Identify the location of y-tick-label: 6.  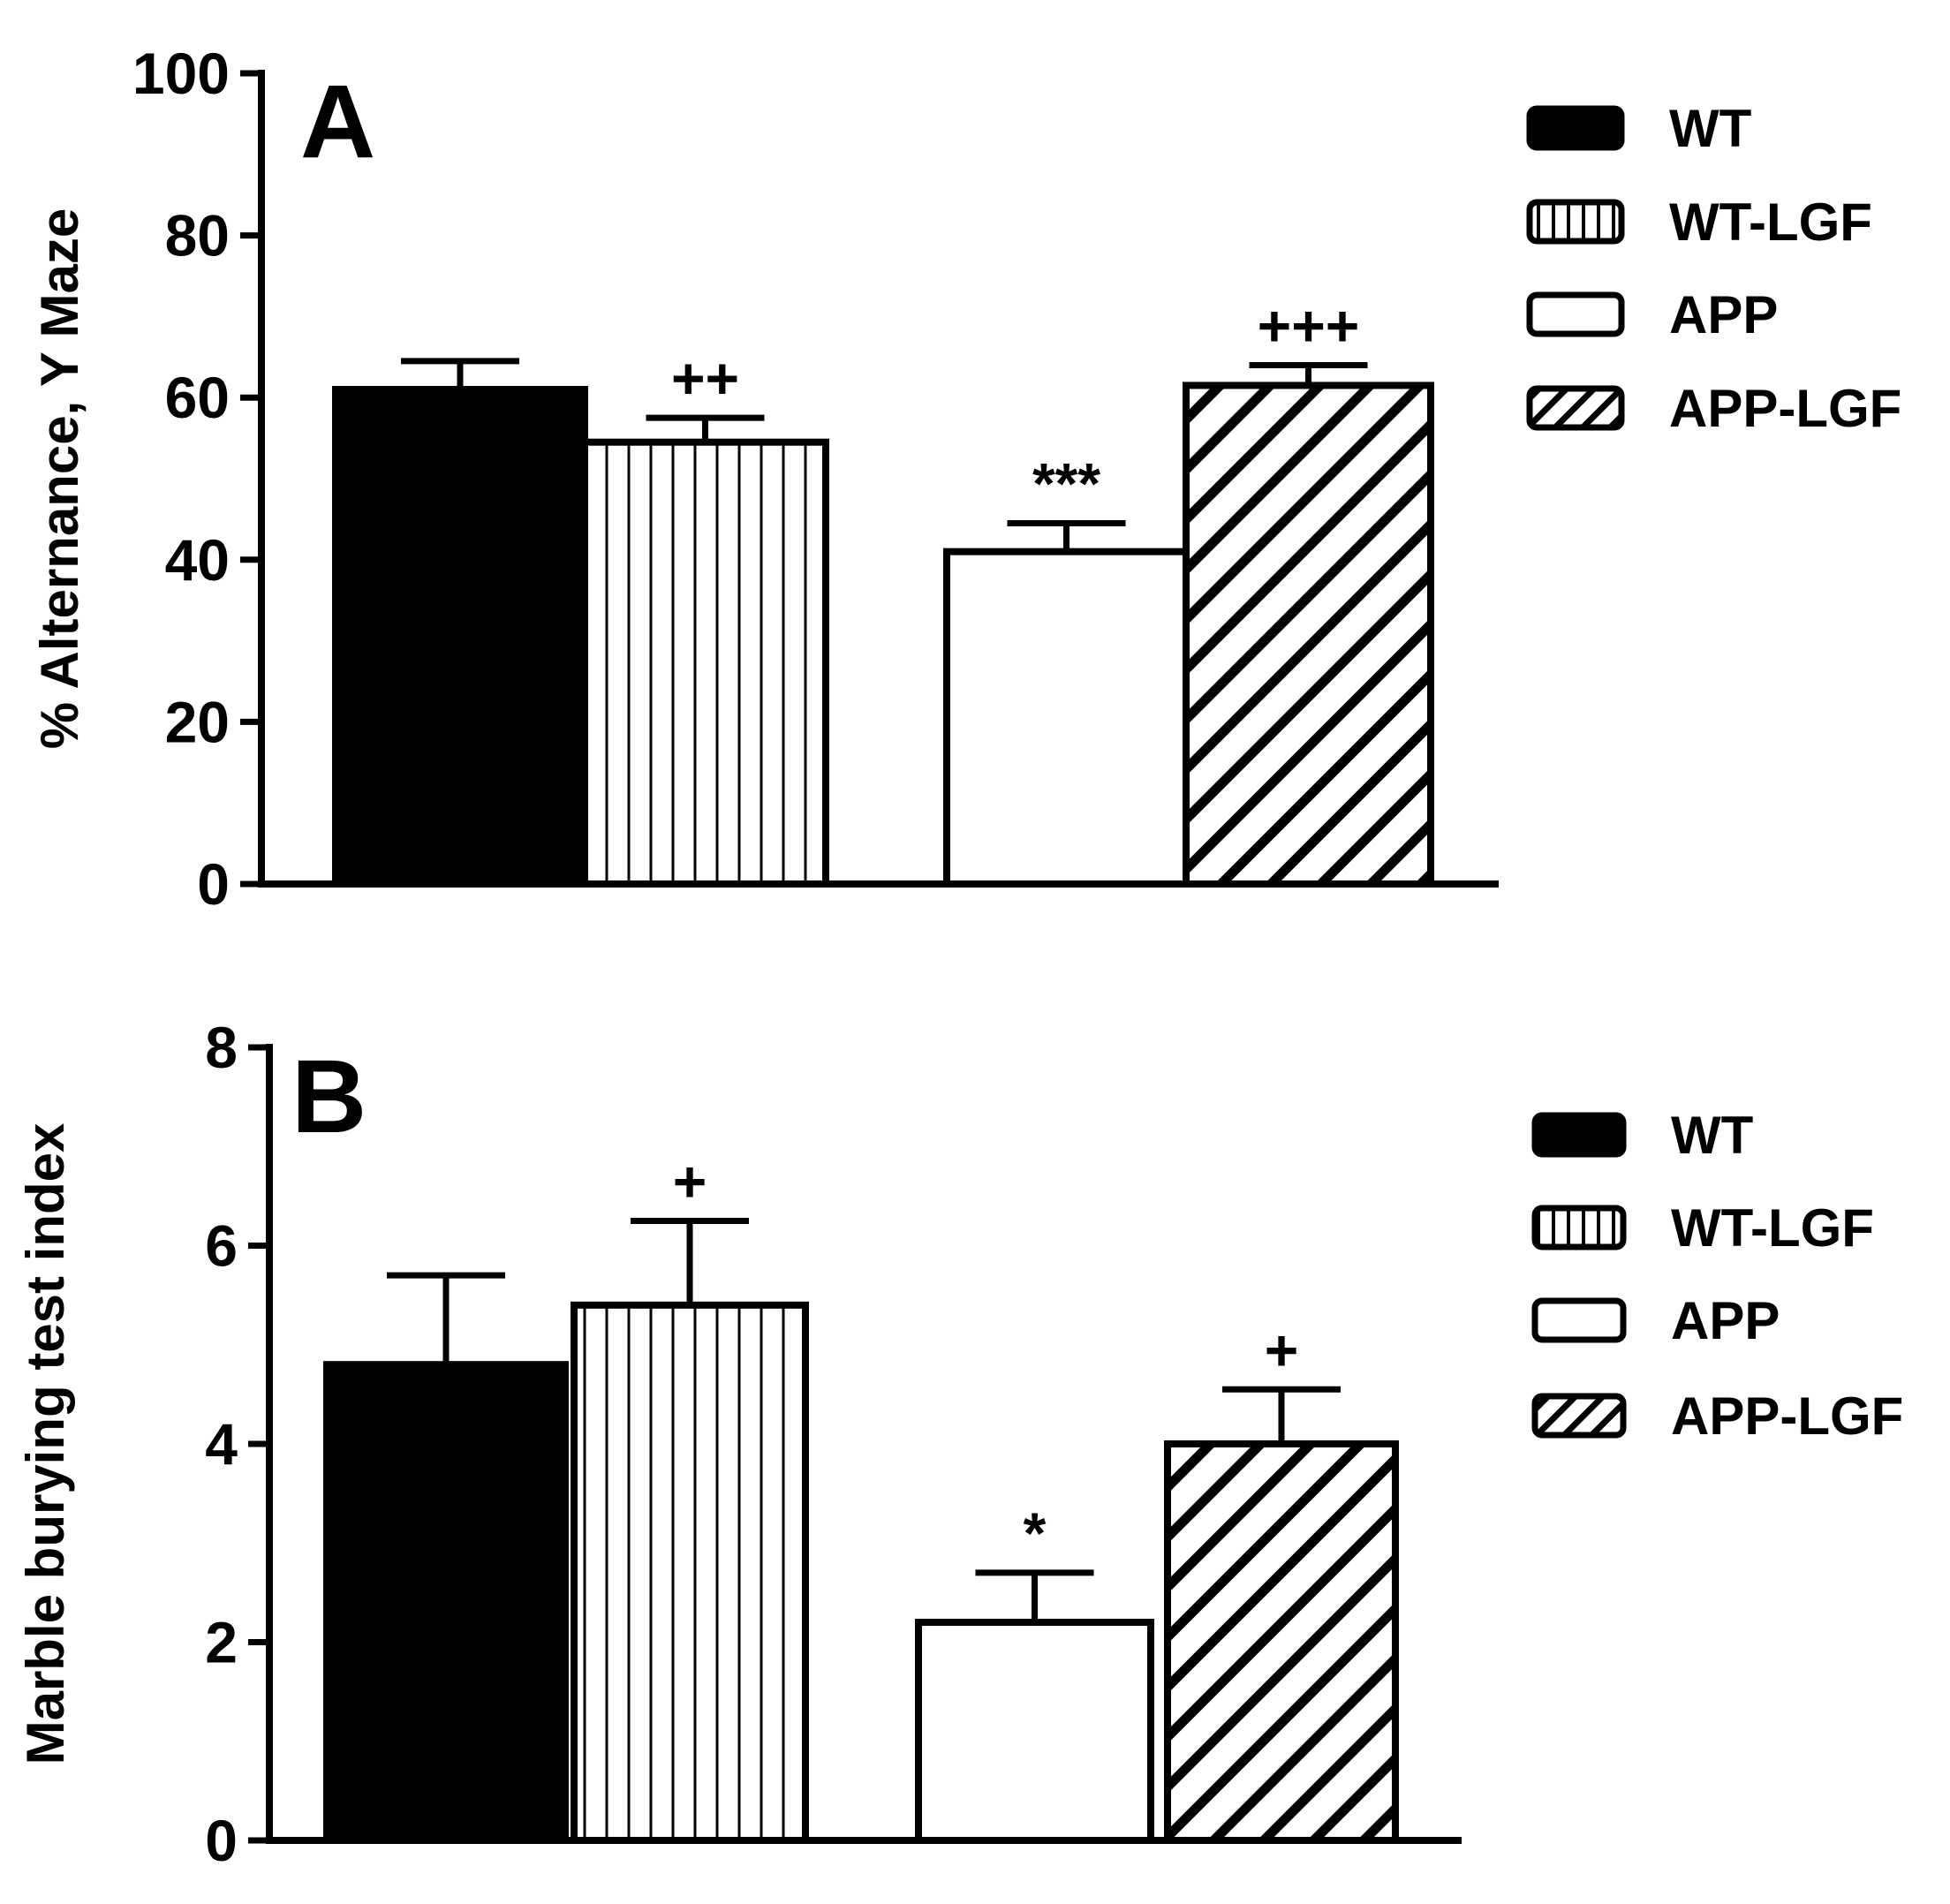
(221, 1246).